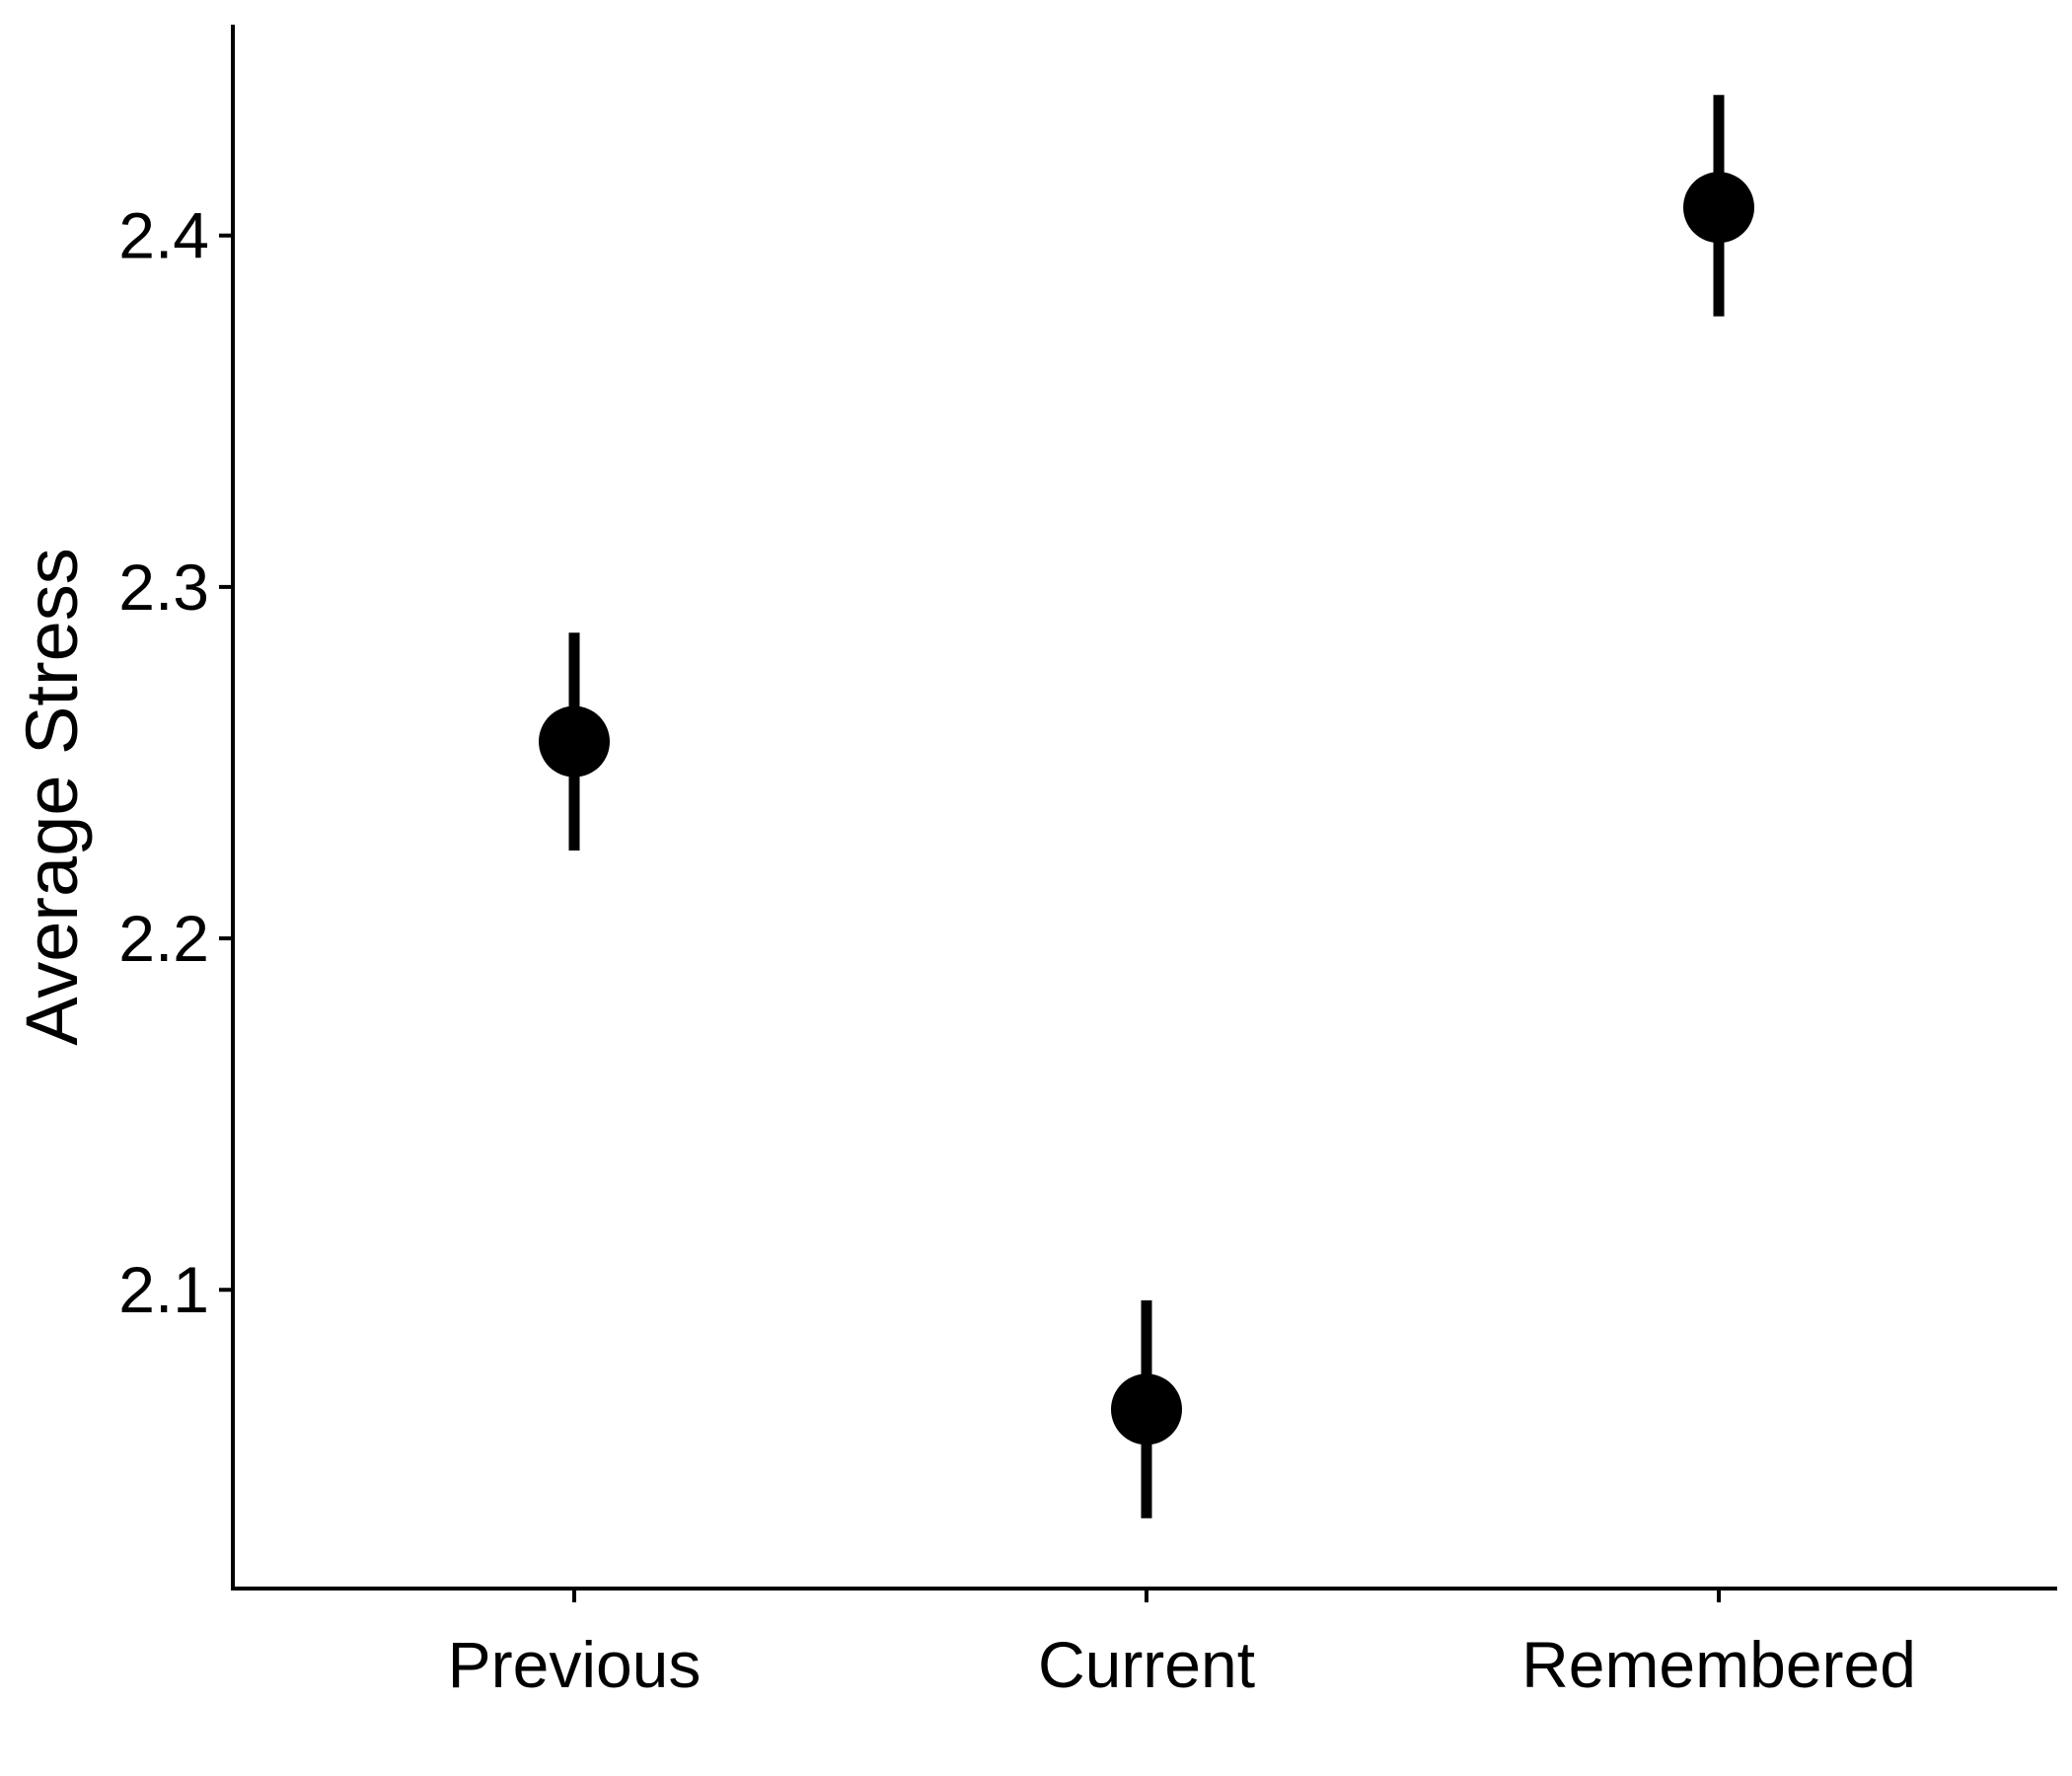  Describe the element at coordinates (1147, 1665) in the screenshot. I see `x-tick-label: Current` at that location.